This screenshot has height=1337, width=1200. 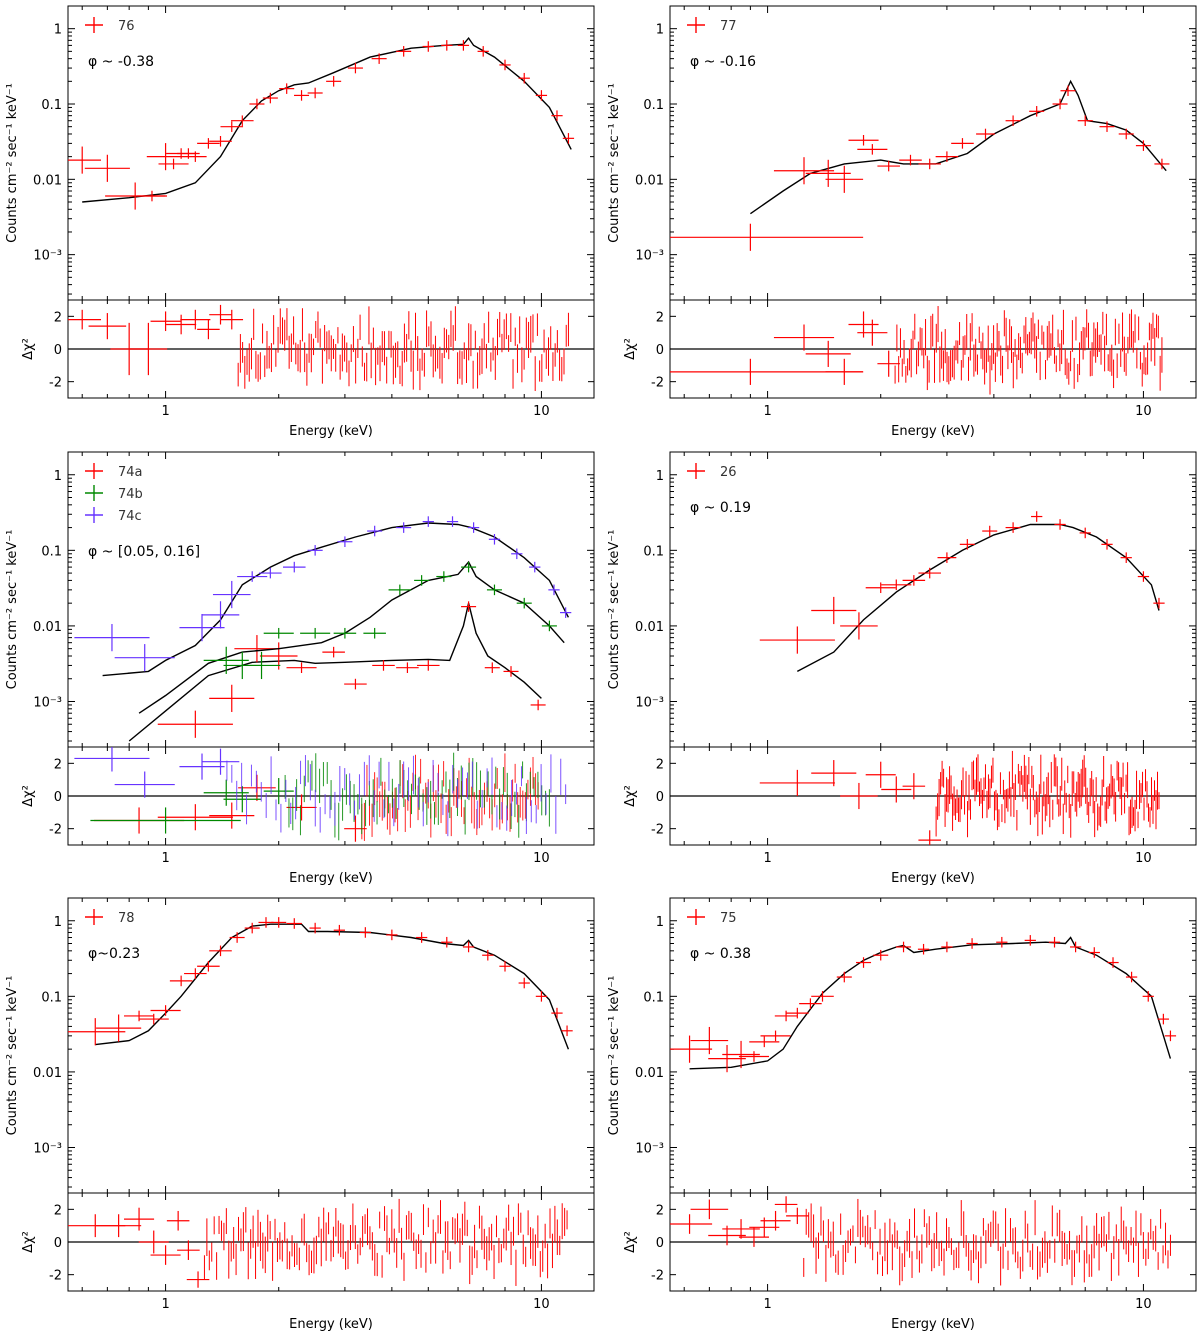 I want to click on legend-label-76: 76, so click(x=126, y=26).